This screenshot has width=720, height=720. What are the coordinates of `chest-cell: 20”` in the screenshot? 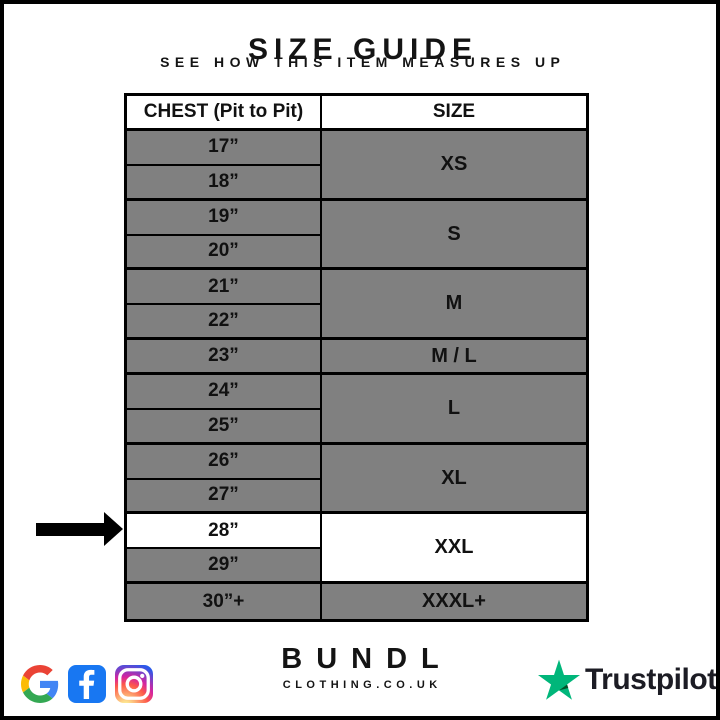 It's located at (224, 253).